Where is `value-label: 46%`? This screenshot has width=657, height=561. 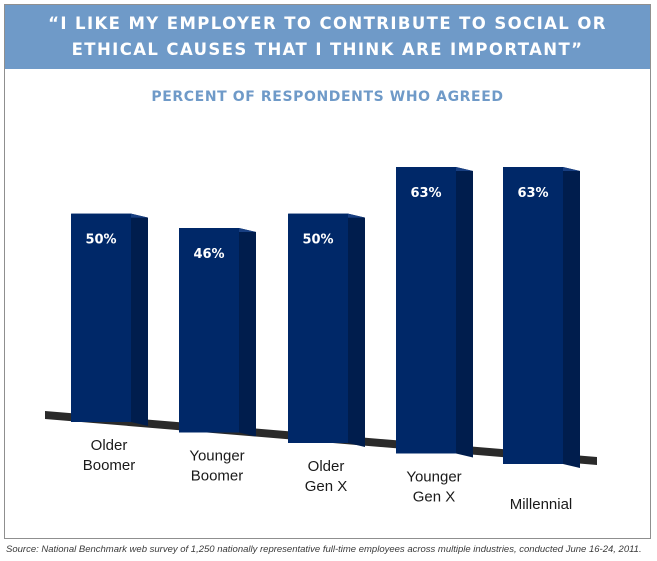 value-label: 46% is located at coordinates (208, 254).